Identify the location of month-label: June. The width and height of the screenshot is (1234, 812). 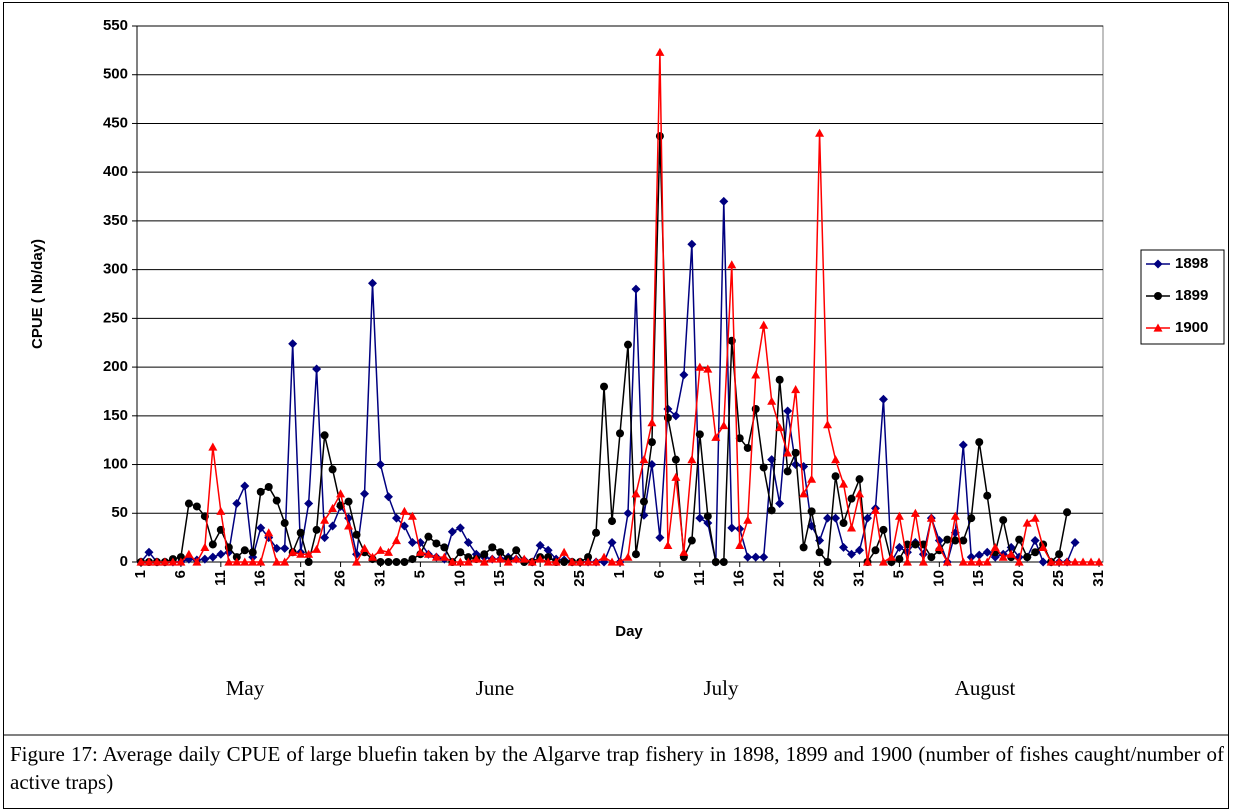
(495, 688).